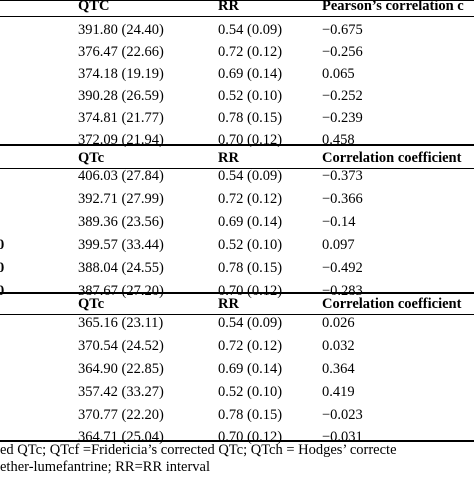 The width and height of the screenshot is (474, 477). What do you see at coordinates (250, 323) in the screenshot?
I see `section3-row1-rr: 0.54 (0.09)` at bounding box center [250, 323].